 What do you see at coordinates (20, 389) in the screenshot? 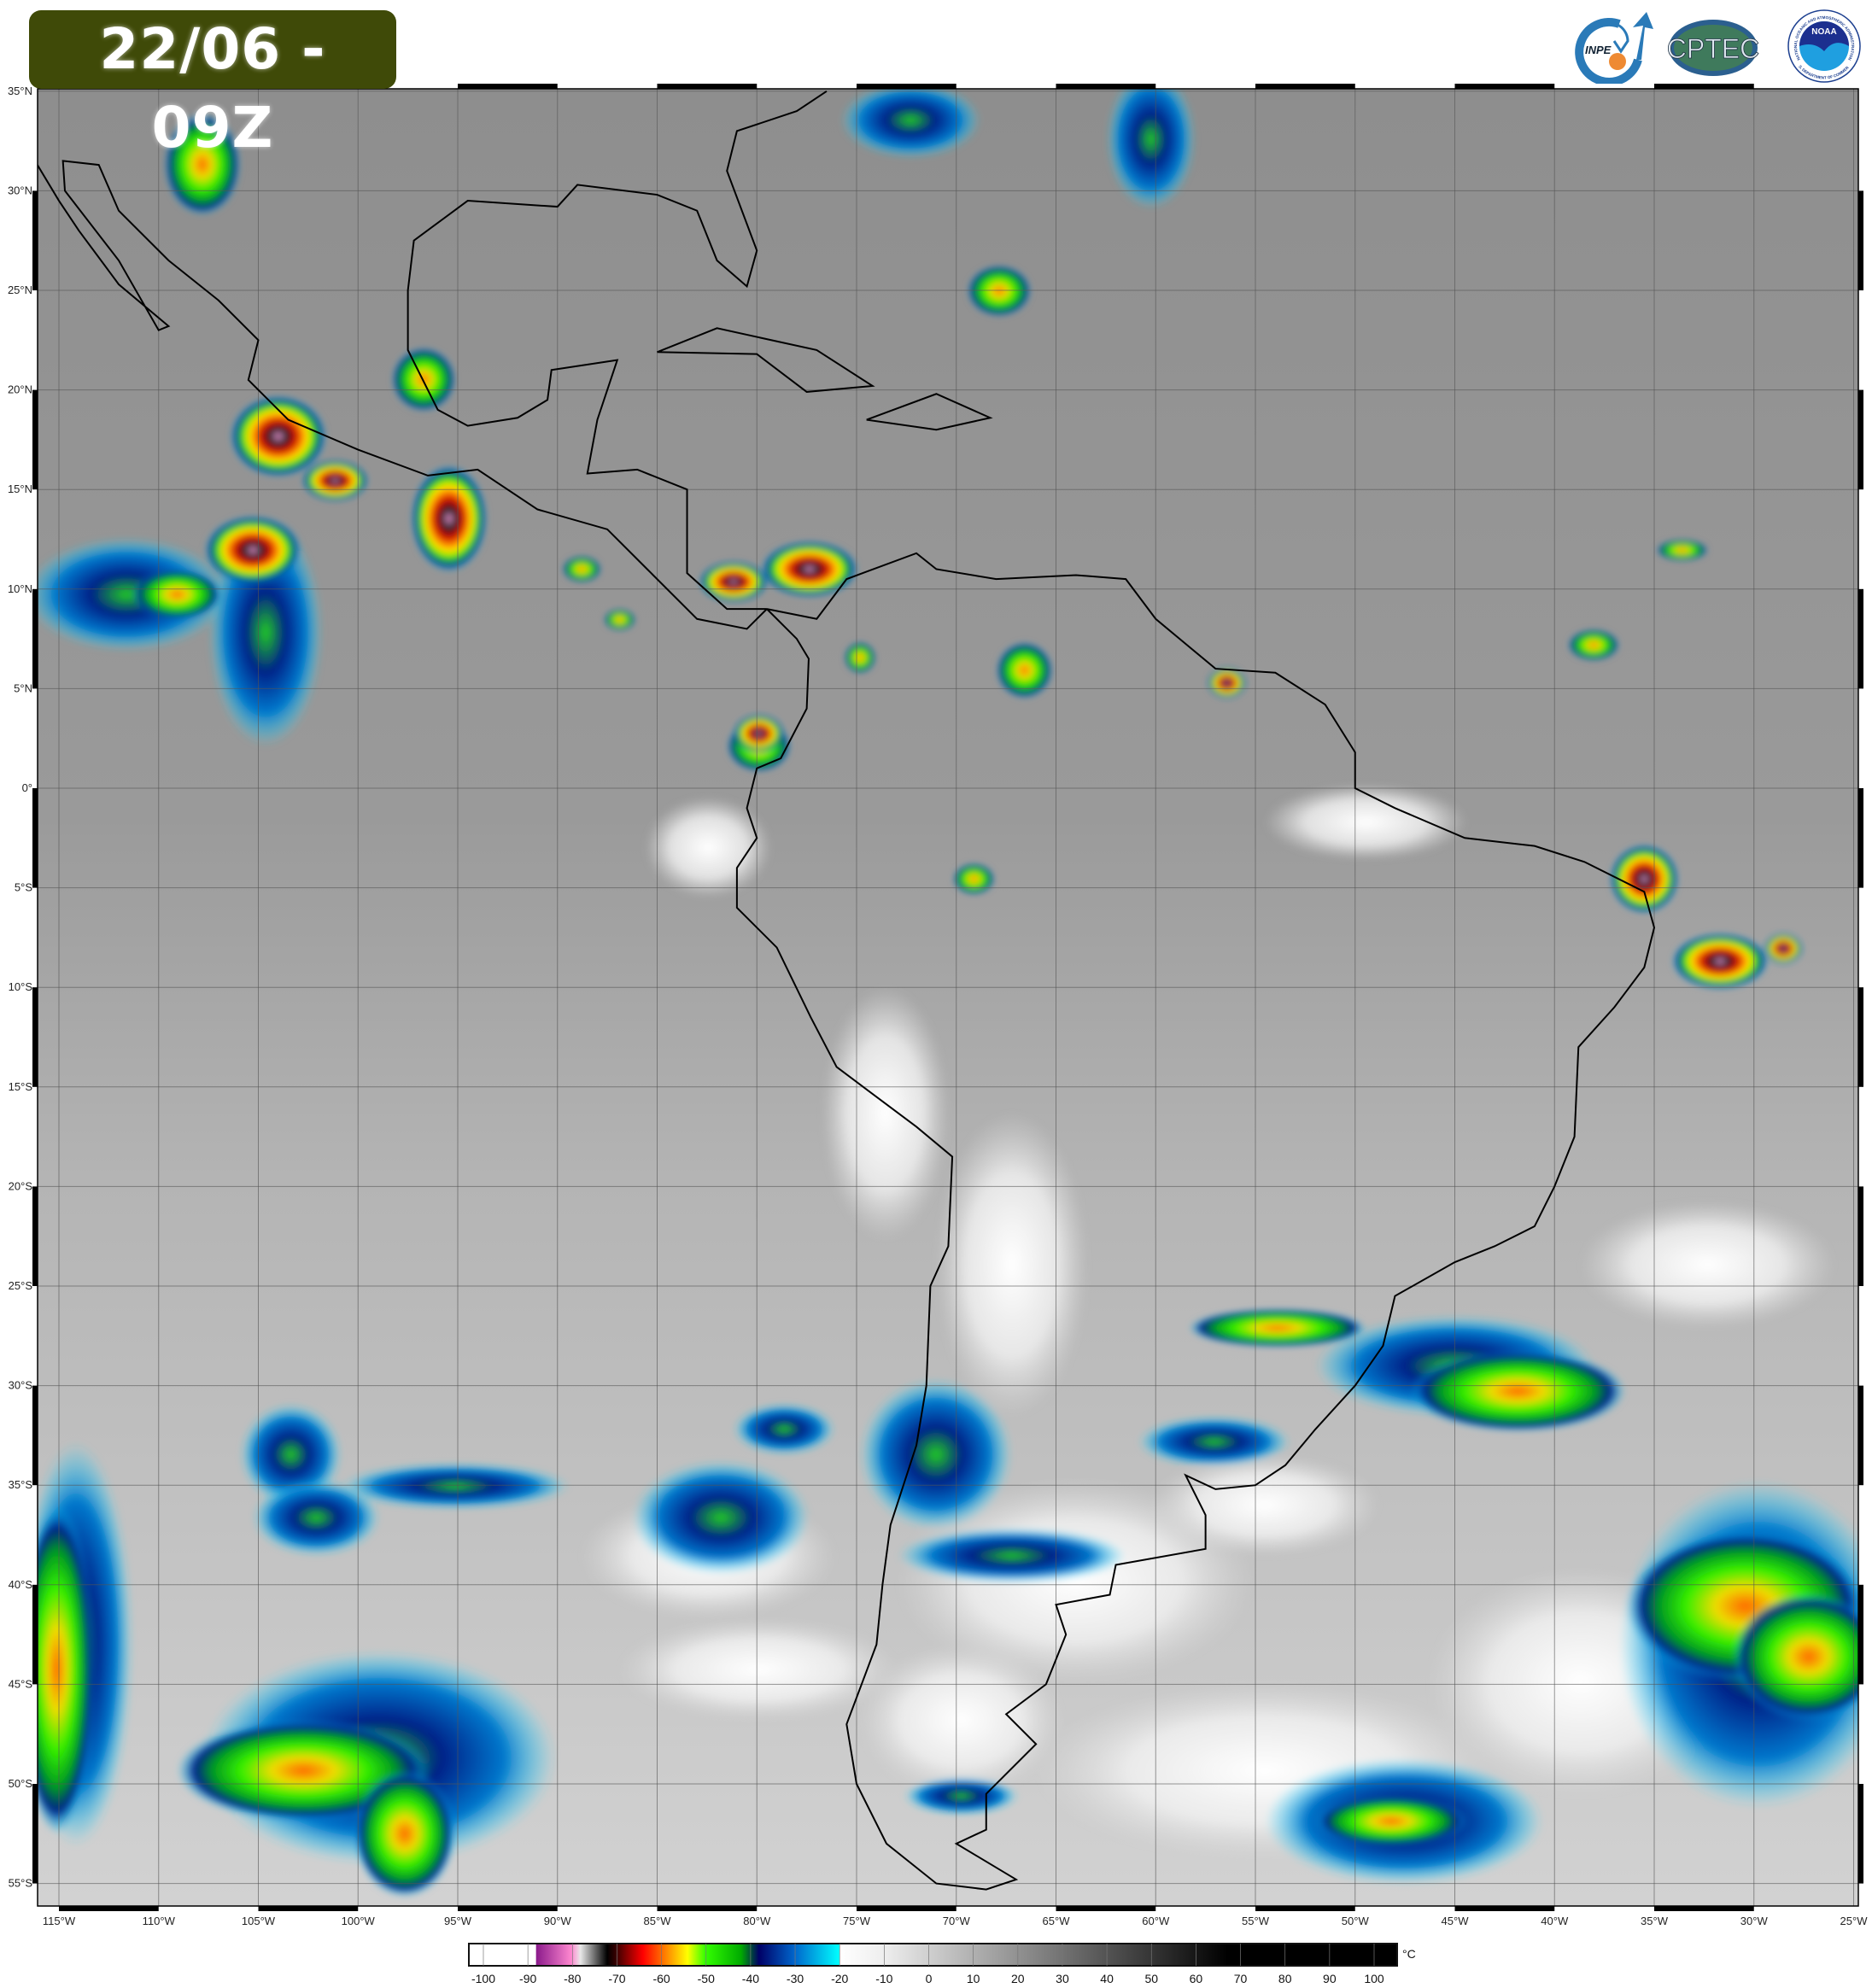
I see `lat-label: 20°N` at bounding box center [20, 389].